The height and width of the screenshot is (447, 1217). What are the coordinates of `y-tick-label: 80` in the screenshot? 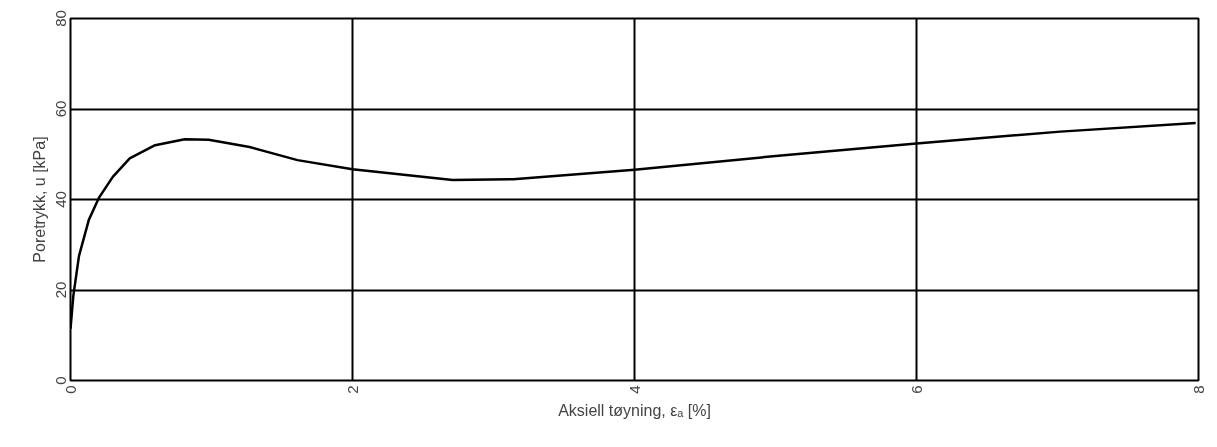 It's located at (60, 18).